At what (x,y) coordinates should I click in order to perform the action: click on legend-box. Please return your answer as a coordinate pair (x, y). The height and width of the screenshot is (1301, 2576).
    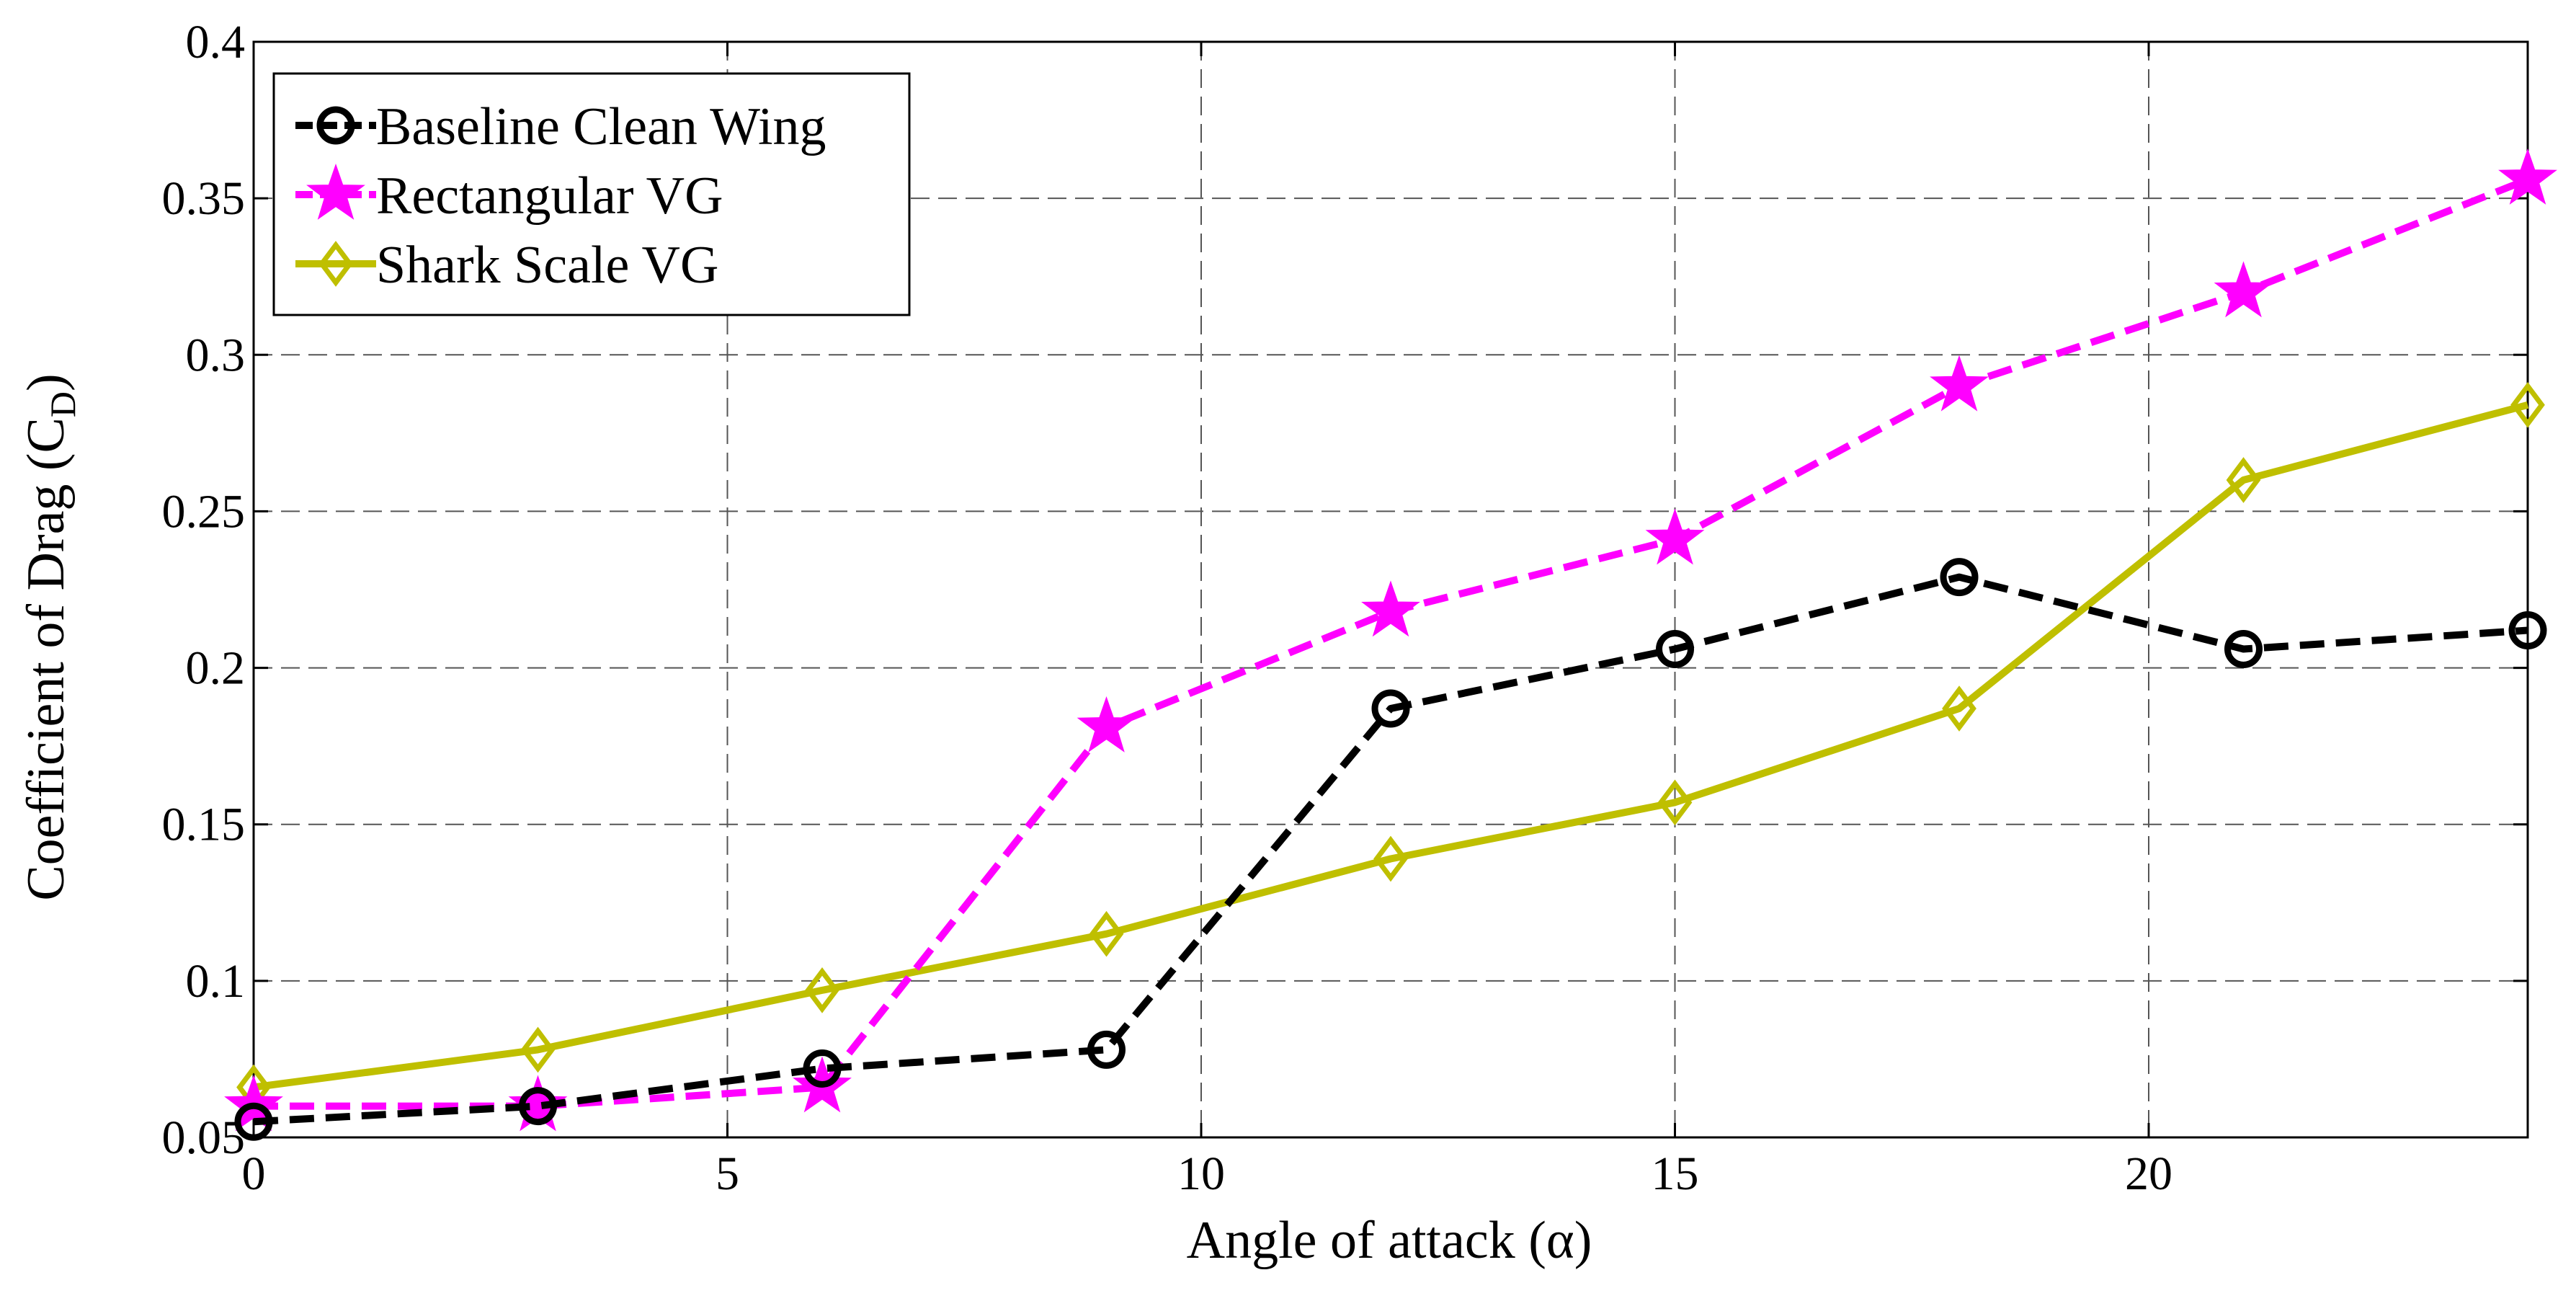
    Looking at the image, I should click on (591, 194).